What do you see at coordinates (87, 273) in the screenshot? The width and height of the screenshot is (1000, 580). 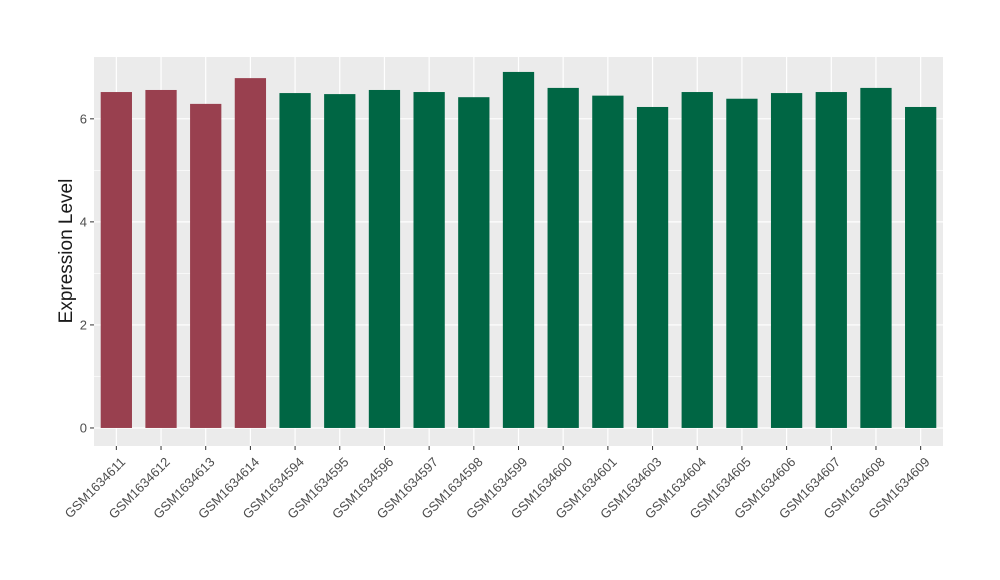 I see `y-axis: 0 2 4 6` at bounding box center [87, 273].